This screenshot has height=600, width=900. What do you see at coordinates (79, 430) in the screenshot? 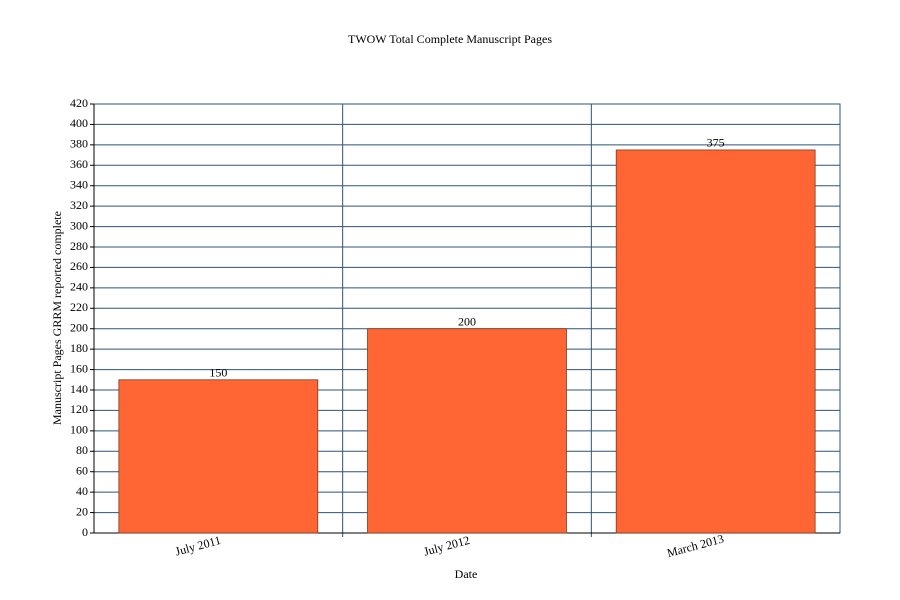
I see `y-tick-label: 100` at bounding box center [79, 430].